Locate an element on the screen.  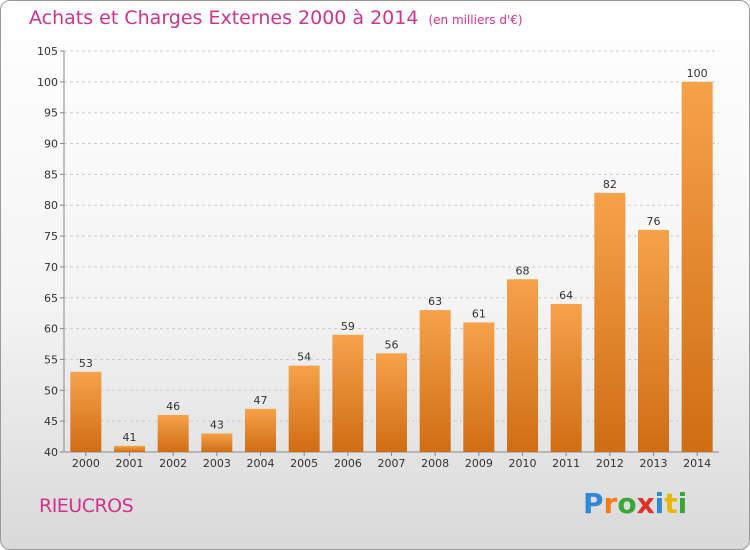
x-tick-label: 2005 is located at coordinates (304, 463).